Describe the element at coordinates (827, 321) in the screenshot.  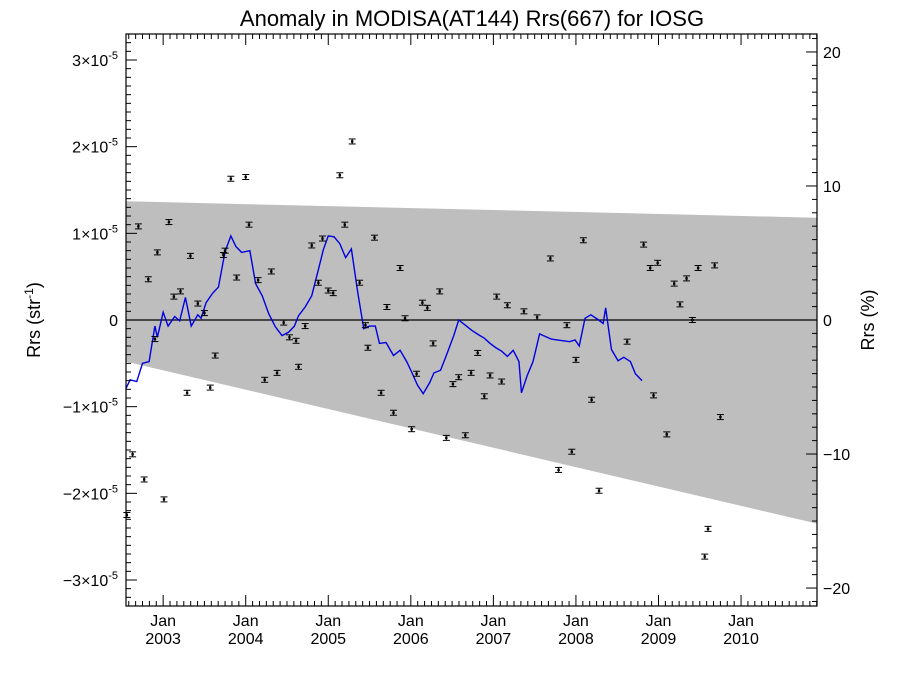
I see `y2-tick-label: 0` at that location.